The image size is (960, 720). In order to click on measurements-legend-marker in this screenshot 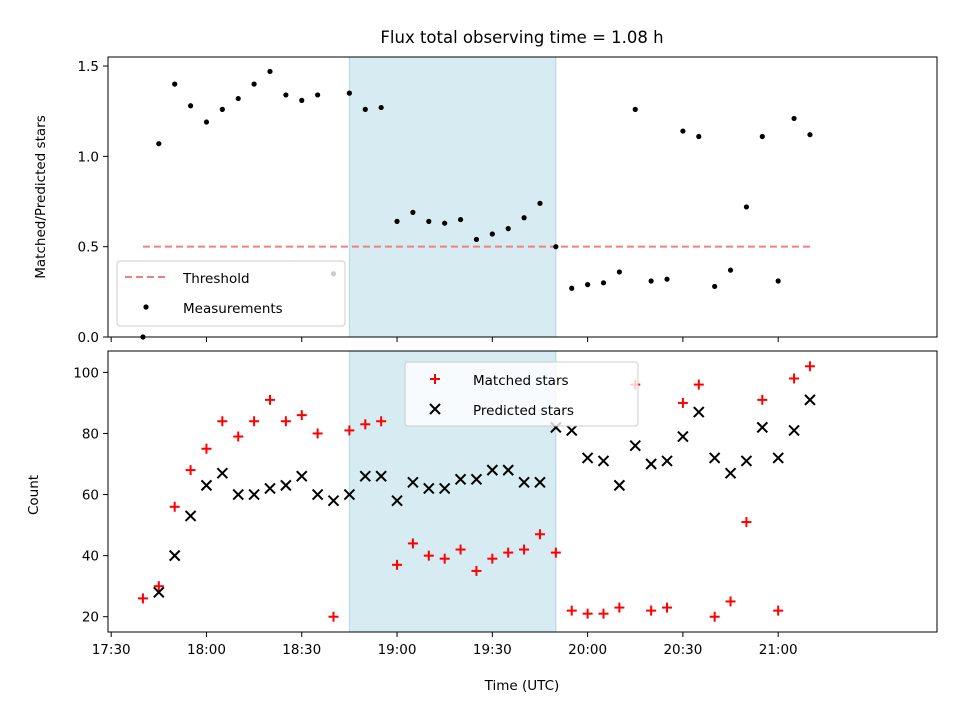, I will do `click(146, 307)`.